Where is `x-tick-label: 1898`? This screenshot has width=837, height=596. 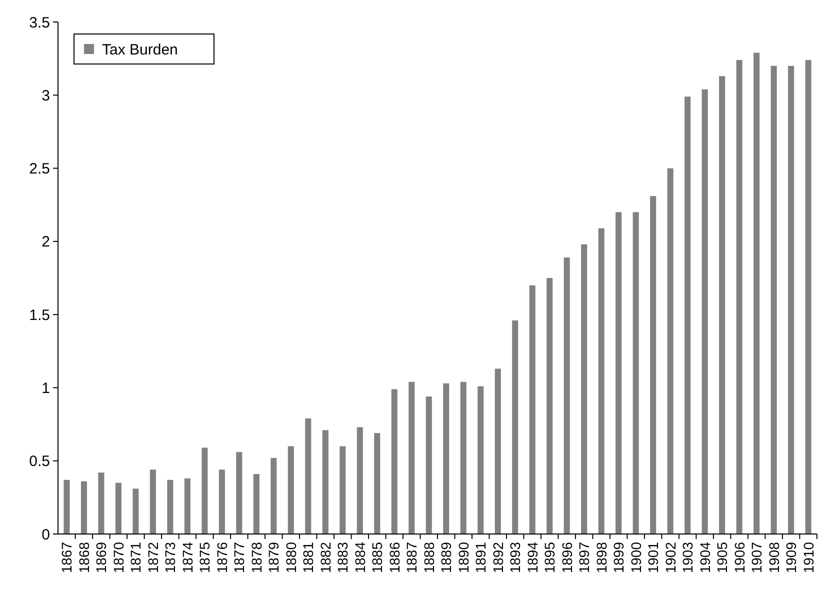
x-tick-label: 1898 is located at coordinates (601, 558).